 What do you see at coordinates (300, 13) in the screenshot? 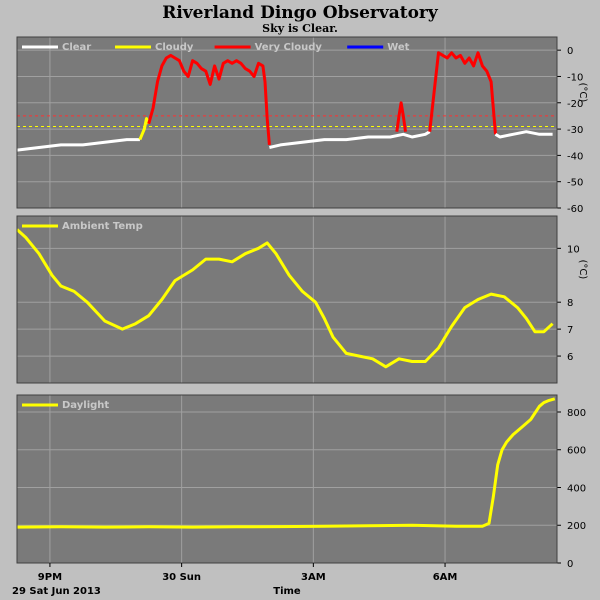
I see `chart-title: Riverland Dingo Observatory` at bounding box center [300, 13].